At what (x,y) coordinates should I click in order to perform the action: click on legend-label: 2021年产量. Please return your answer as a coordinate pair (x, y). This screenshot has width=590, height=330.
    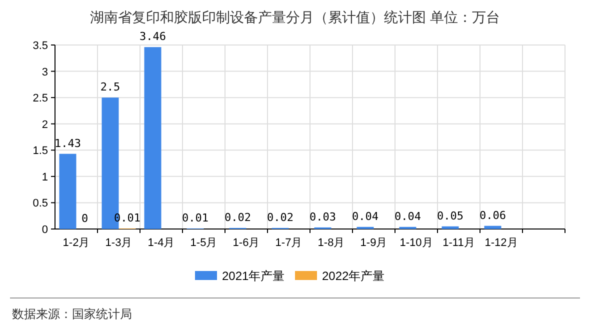
    Looking at the image, I should click on (253, 276).